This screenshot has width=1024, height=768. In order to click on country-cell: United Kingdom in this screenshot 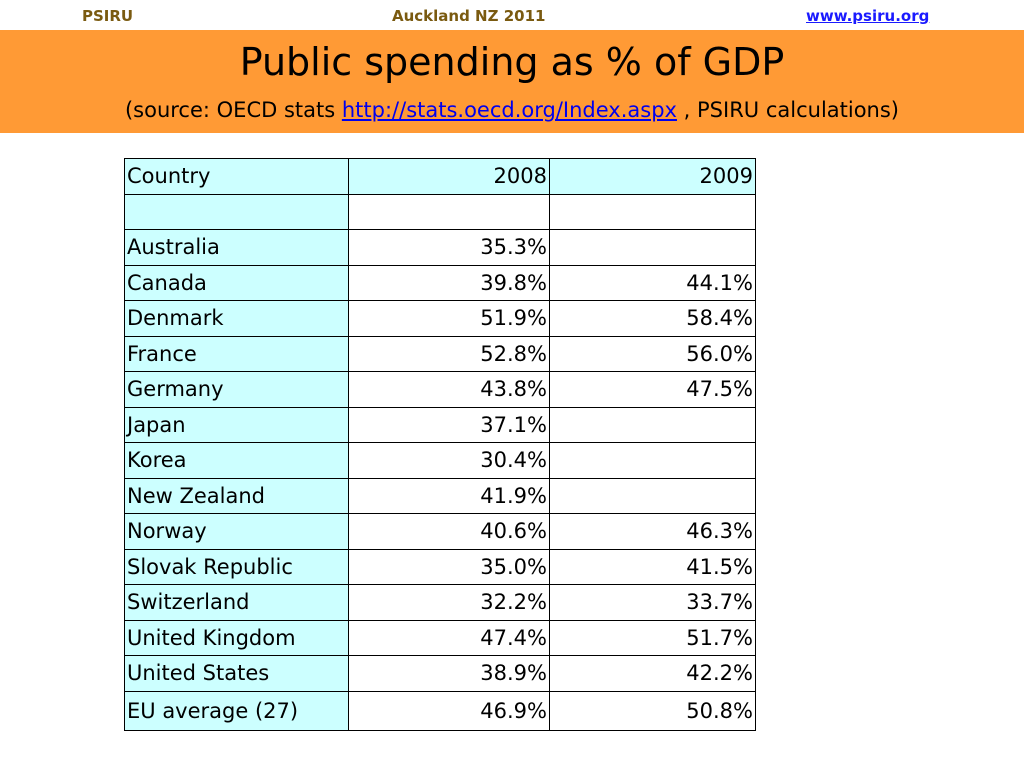, I will do `click(236, 637)`.